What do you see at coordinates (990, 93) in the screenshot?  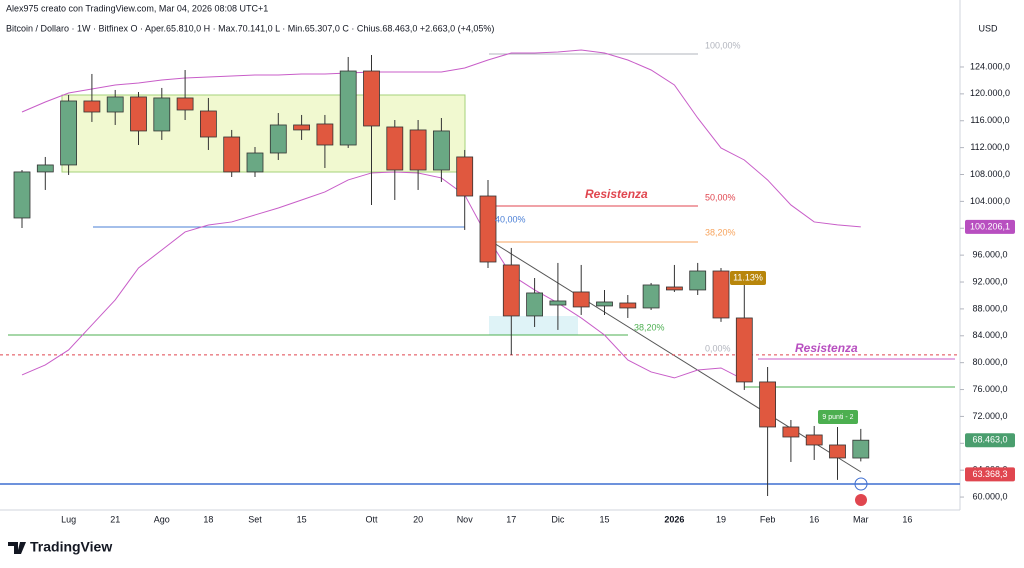 I see `y-tick-label: 120.000,0` at bounding box center [990, 93].